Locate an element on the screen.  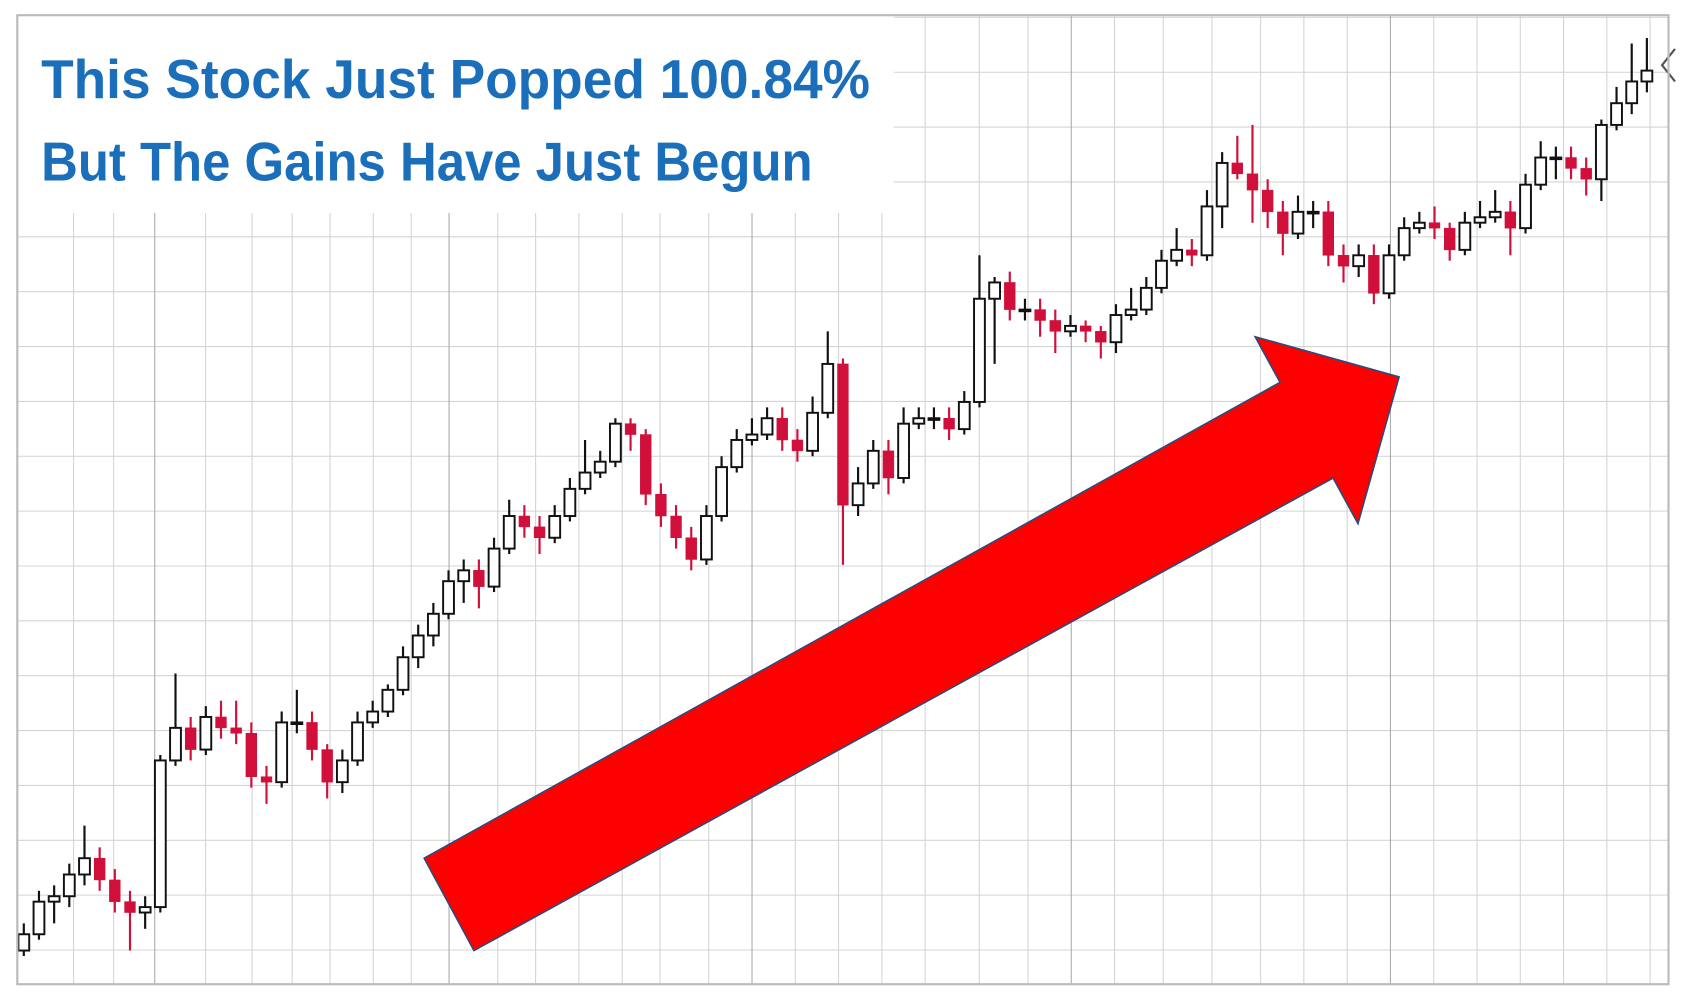
scroll-marker is located at coordinates (1668, 65).